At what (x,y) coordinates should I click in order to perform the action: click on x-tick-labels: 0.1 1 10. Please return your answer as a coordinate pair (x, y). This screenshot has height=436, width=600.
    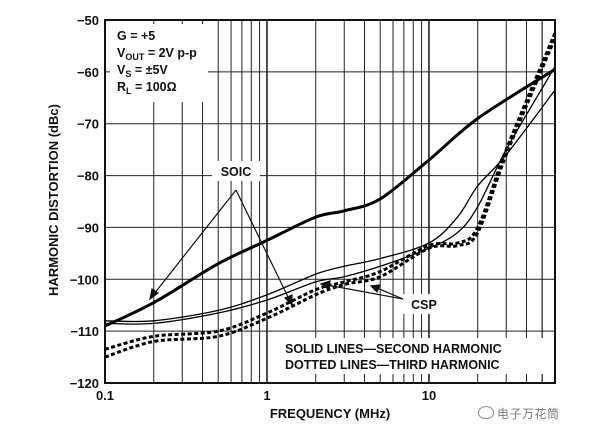
    Looking at the image, I should click on (266, 395).